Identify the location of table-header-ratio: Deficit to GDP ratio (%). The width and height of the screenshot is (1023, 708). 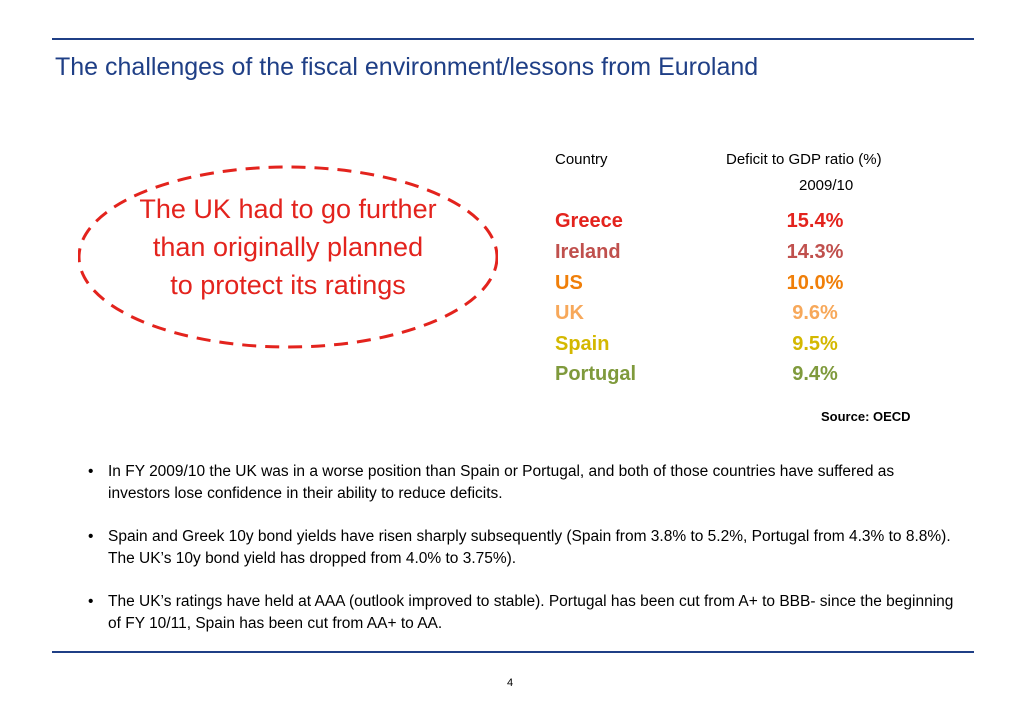
(804, 159).